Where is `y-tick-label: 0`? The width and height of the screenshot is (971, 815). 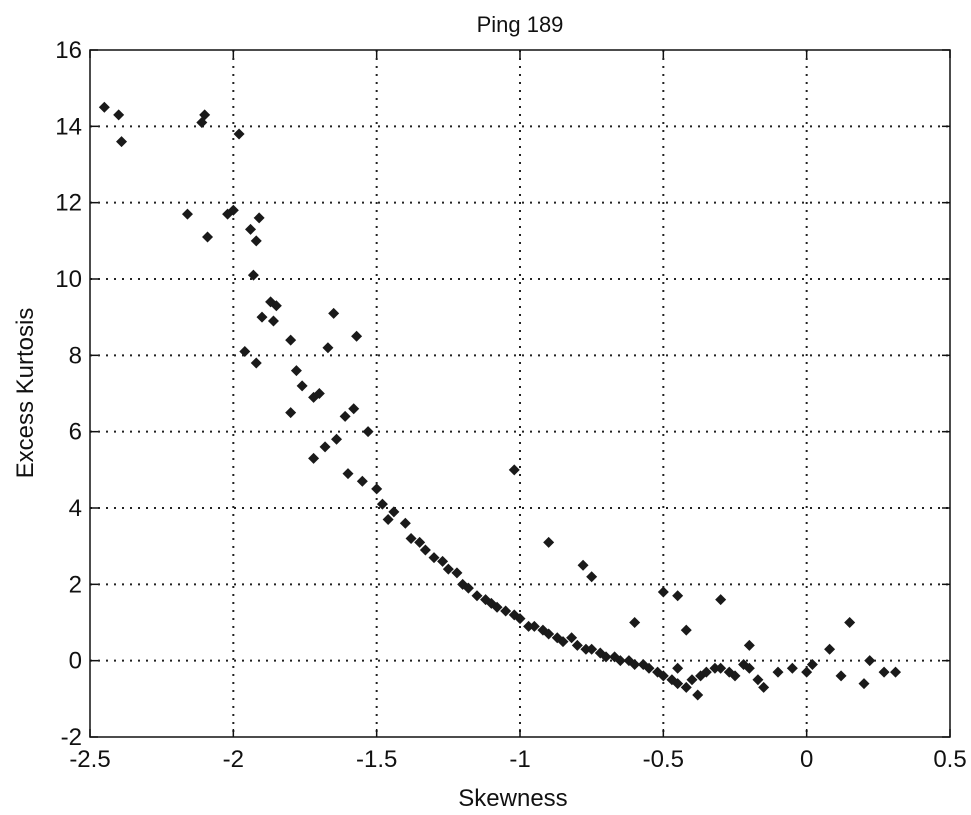 y-tick-label: 0 is located at coordinates (75, 661).